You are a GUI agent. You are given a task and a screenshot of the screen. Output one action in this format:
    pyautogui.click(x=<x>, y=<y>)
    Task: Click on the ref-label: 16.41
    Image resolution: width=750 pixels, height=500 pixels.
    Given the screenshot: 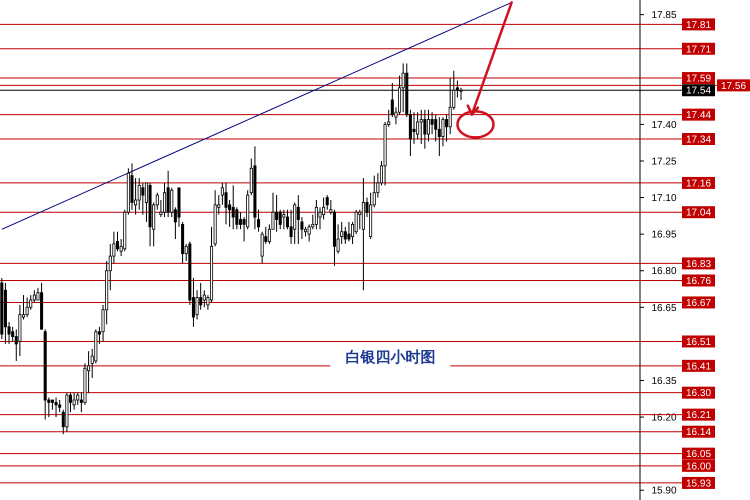 What is the action you would take?
    pyautogui.click(x=677, y=366)
    